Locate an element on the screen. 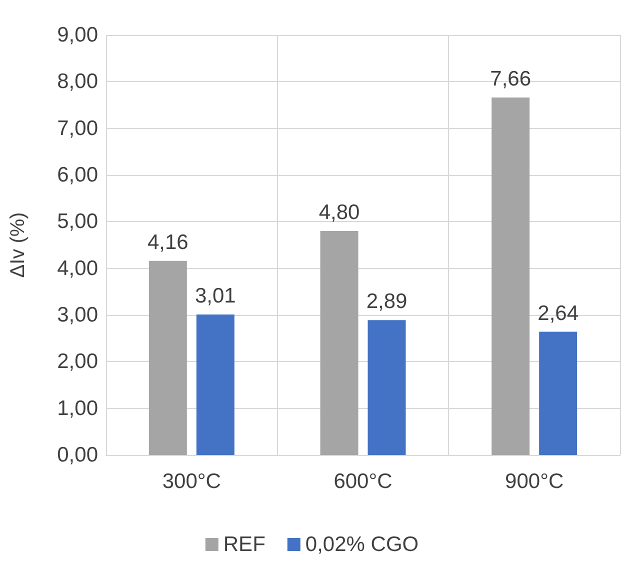 This screenshot has width=624, height=564. x-tick-label: 300°C is located at coordinates (191, 481).